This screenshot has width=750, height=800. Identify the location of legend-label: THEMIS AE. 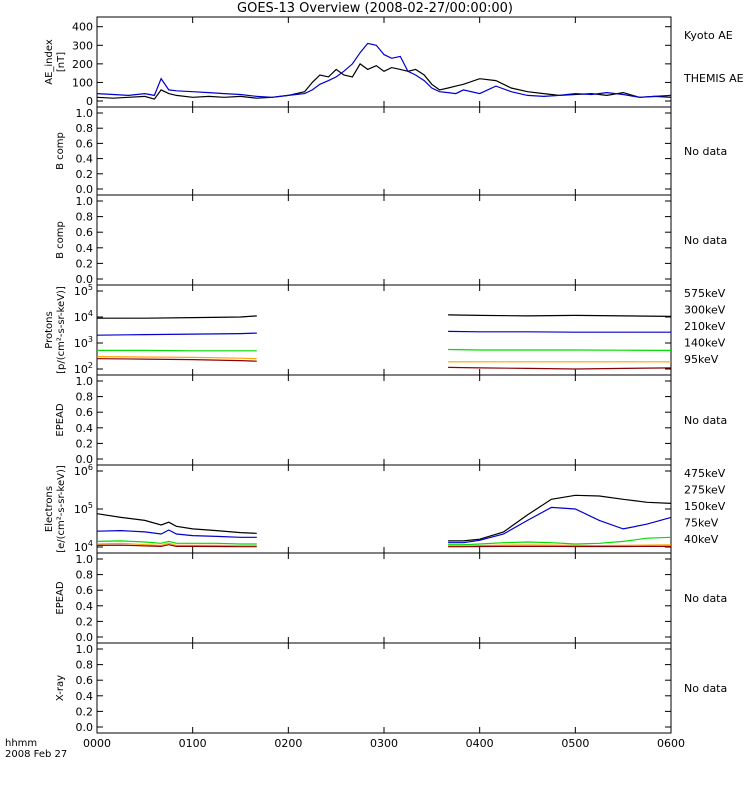
(713, 78).